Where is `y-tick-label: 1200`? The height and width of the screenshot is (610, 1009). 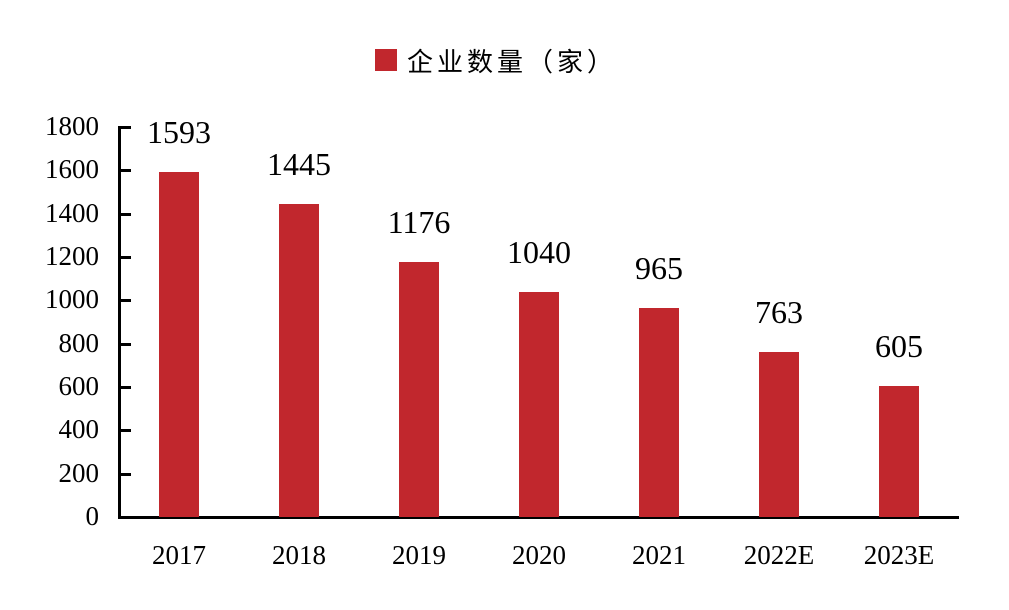
y-tick-label: 1200 is located at coordinates (72, 256).